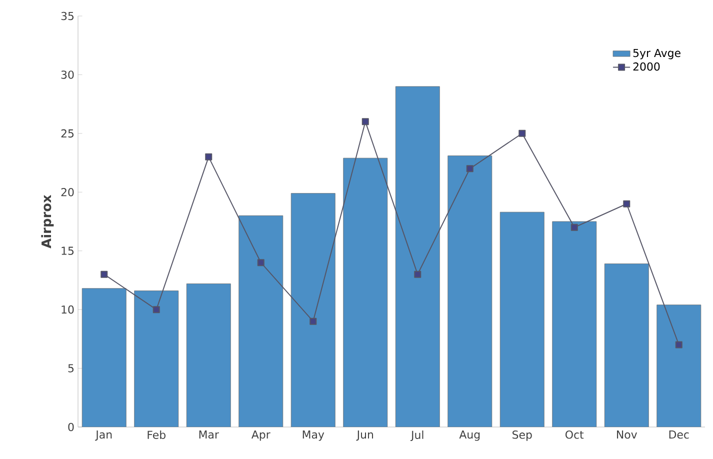 Image resolution: width=713 pixels, height=459 pixels. I want to click on legend-label: 2000, so click(646, 66).